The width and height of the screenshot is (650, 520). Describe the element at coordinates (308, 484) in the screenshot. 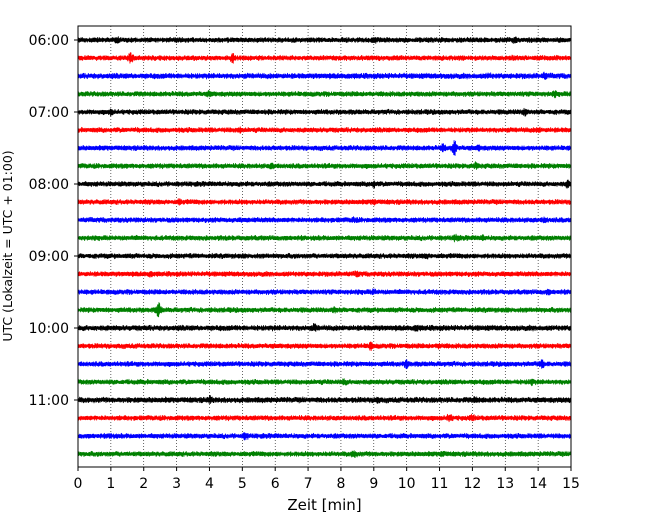

I see `x-tick-label: 7` at that location.